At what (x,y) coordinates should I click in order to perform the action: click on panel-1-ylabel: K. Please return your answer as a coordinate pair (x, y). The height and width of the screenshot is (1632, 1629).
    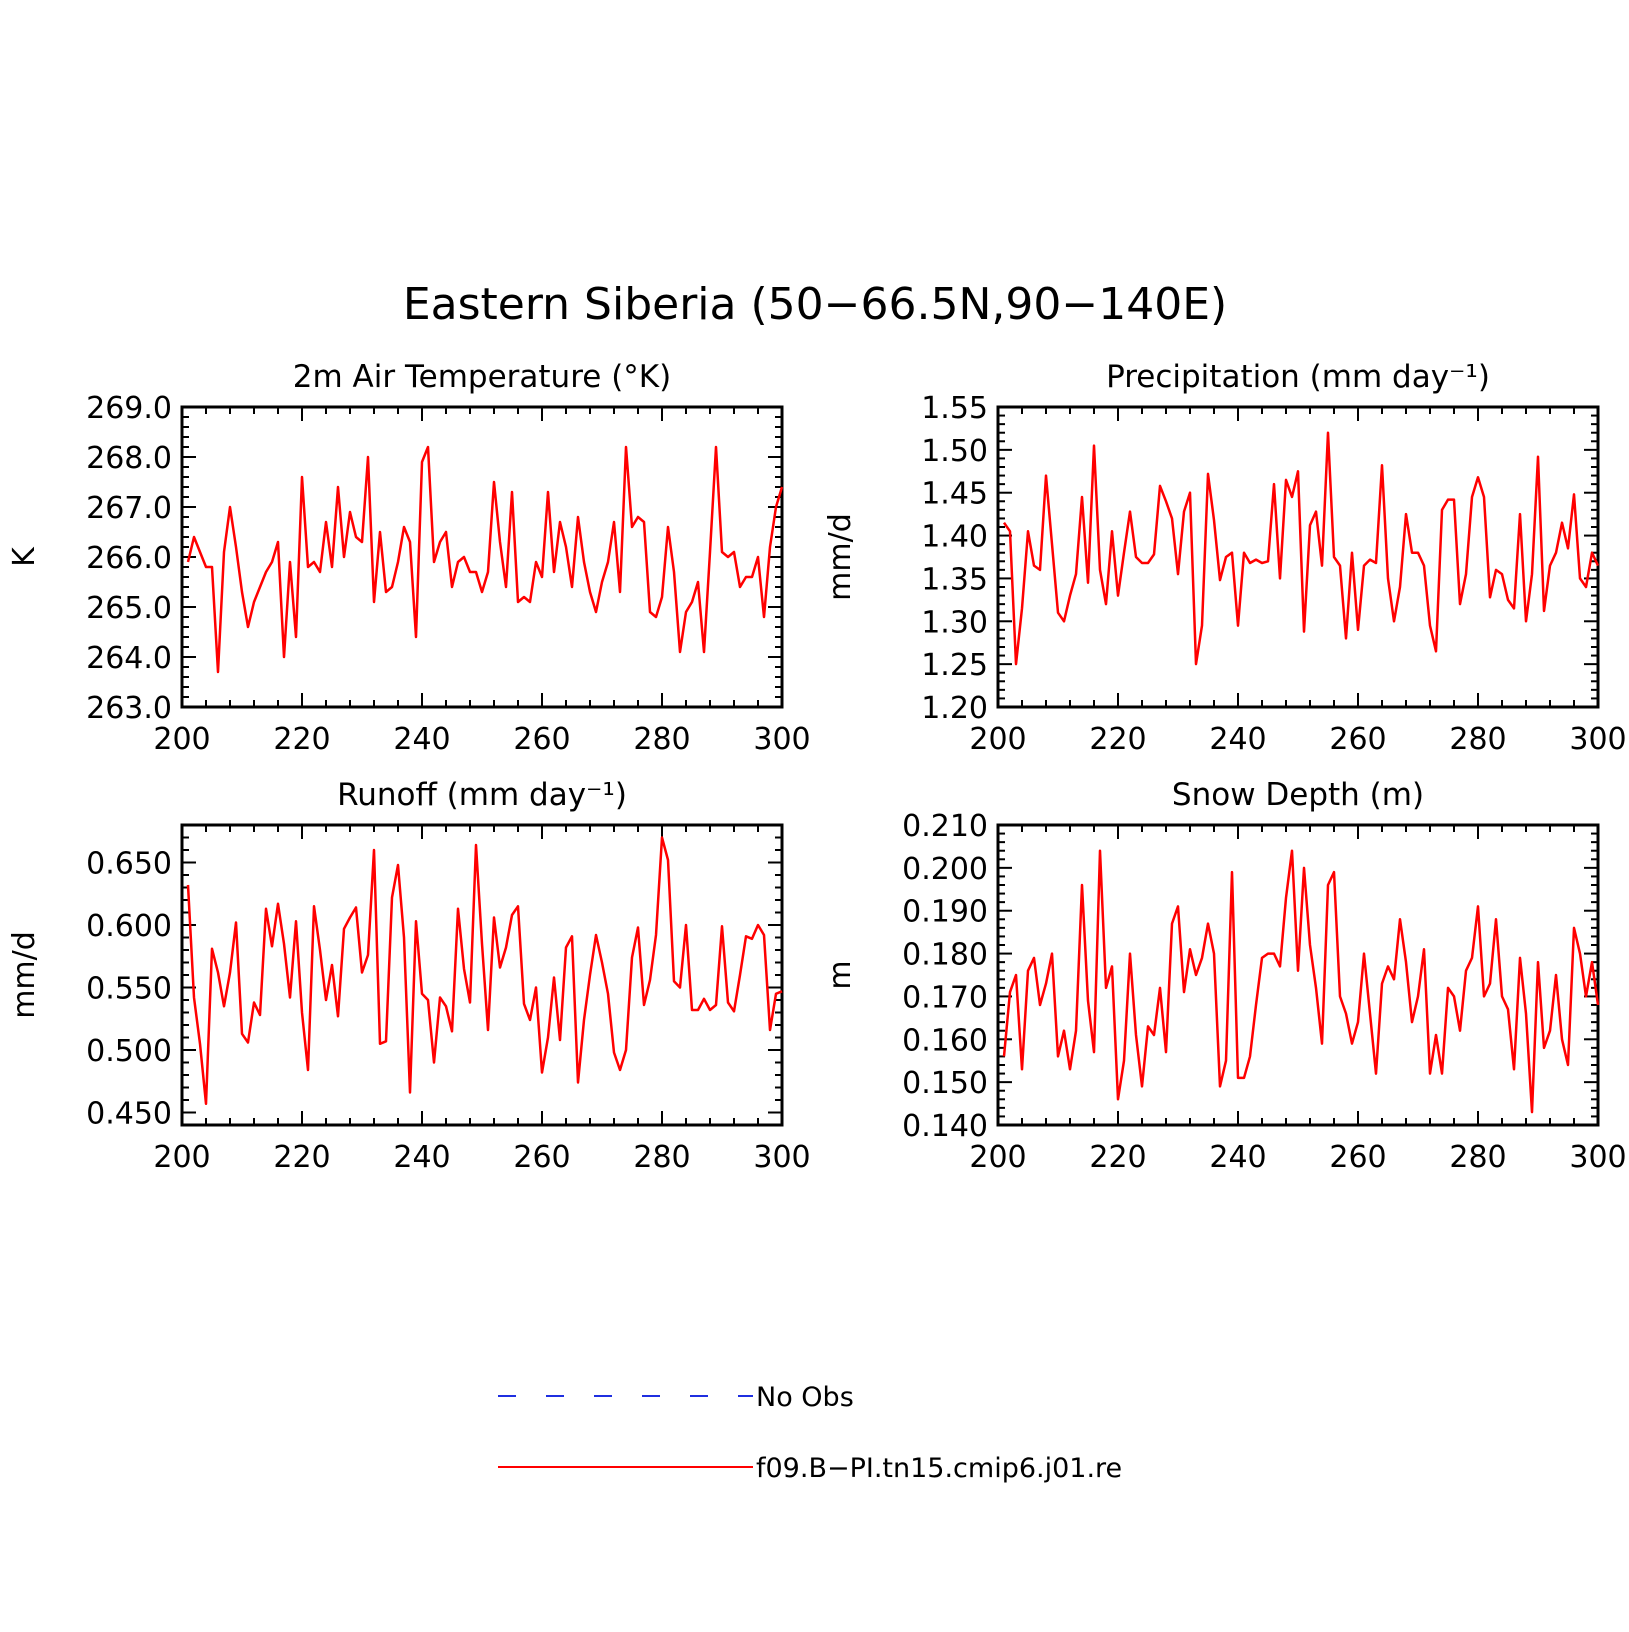
    Looking at the image, I should click on (24, 556).